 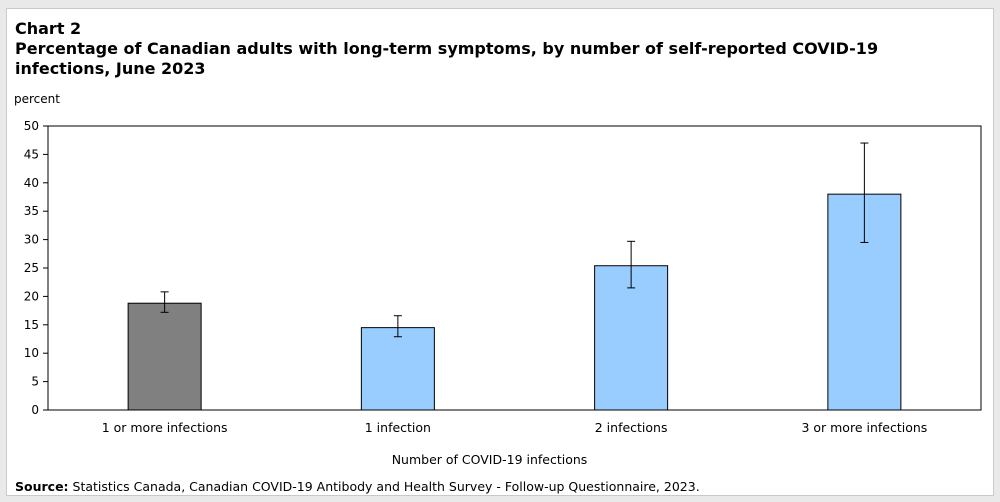 What do you see at coordinates (864, 427) in the screenshot?
I see `x-tick-label: 3 or more infections` at bounding box center [864, 427].